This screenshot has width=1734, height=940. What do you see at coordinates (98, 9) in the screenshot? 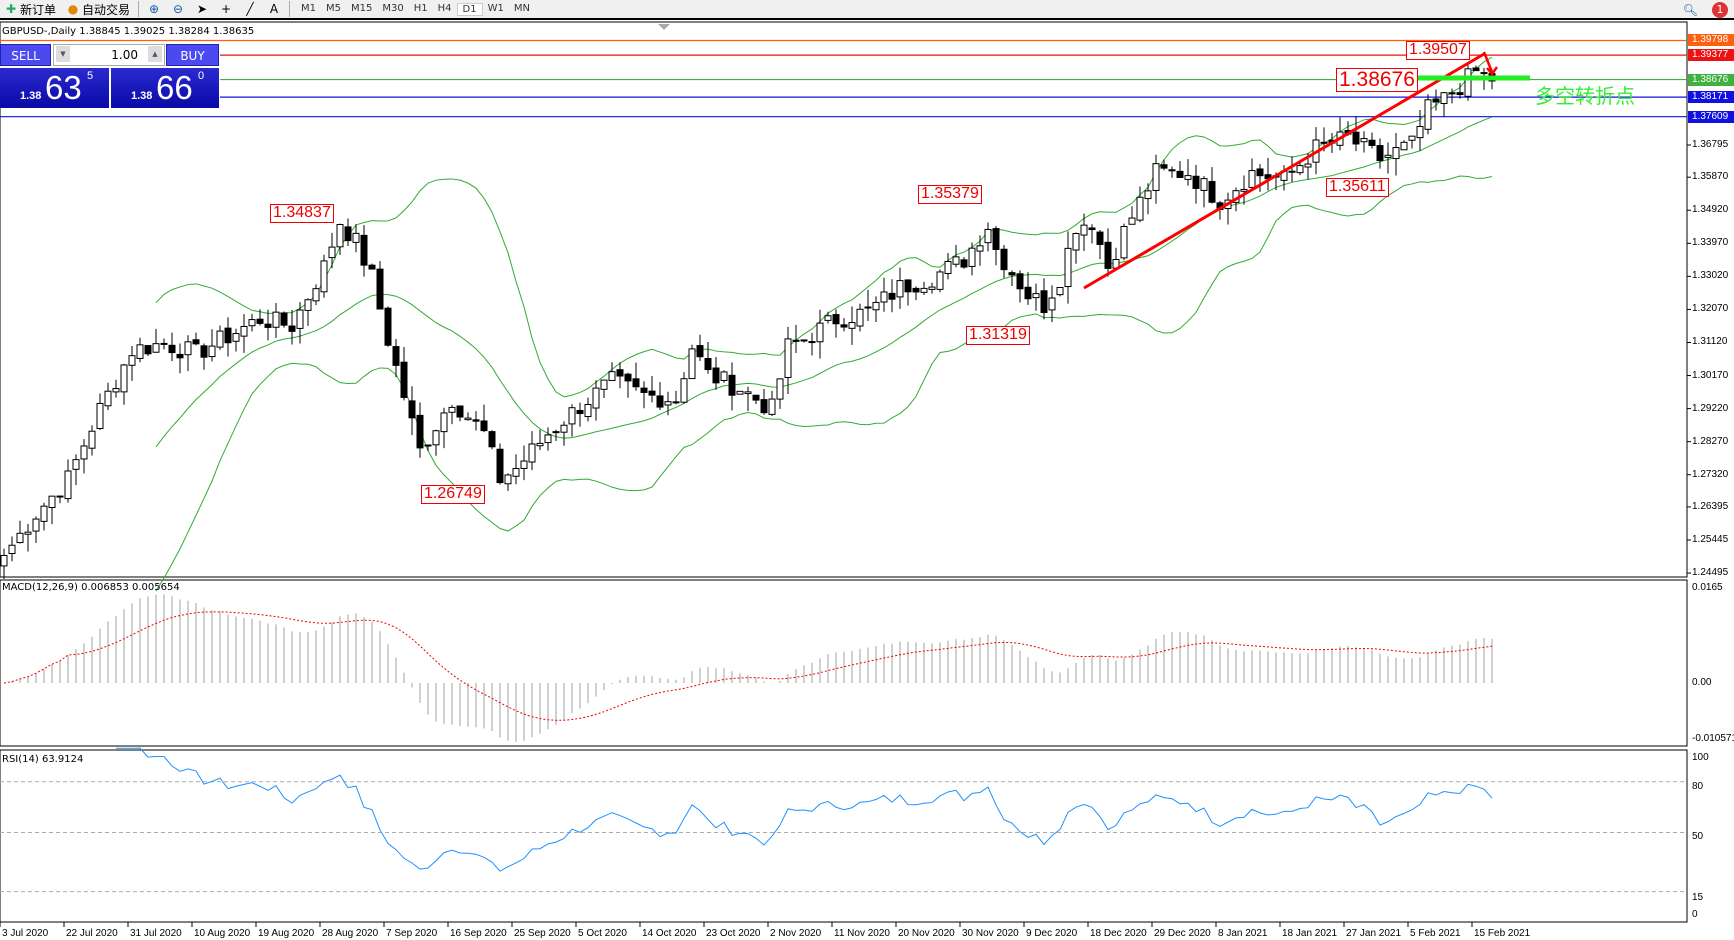
I see `auto-trade-button: ● 自动交易` at bounding box center [98, 9].